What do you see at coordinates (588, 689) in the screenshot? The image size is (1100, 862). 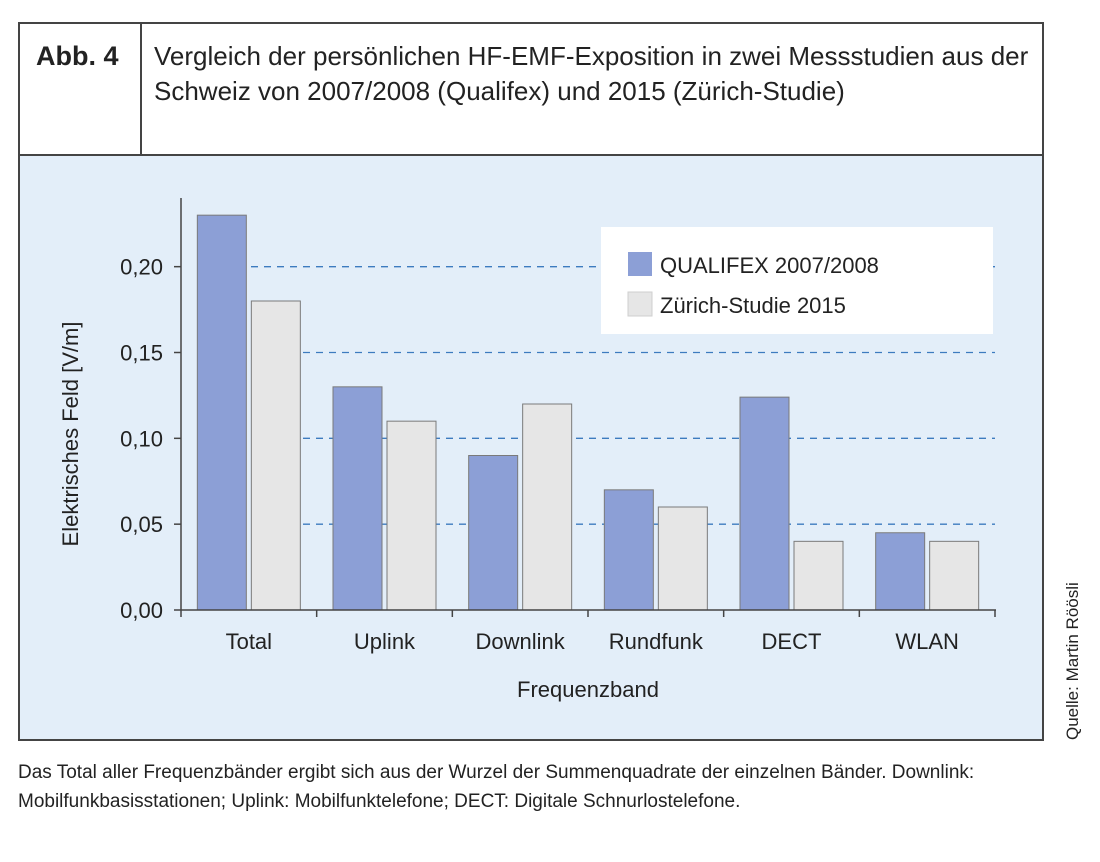 I see `x-axis-title: Frequenzband` at bounding box center [588, 689].